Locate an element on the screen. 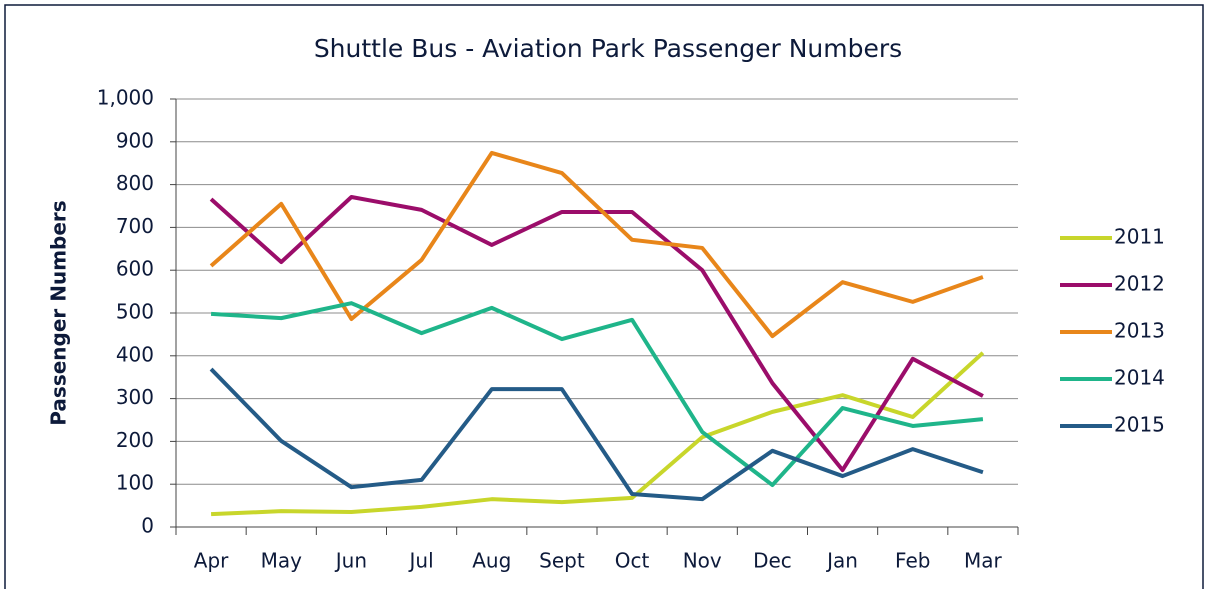  y-tick-label: 800 is located at coordinates (135, 183).